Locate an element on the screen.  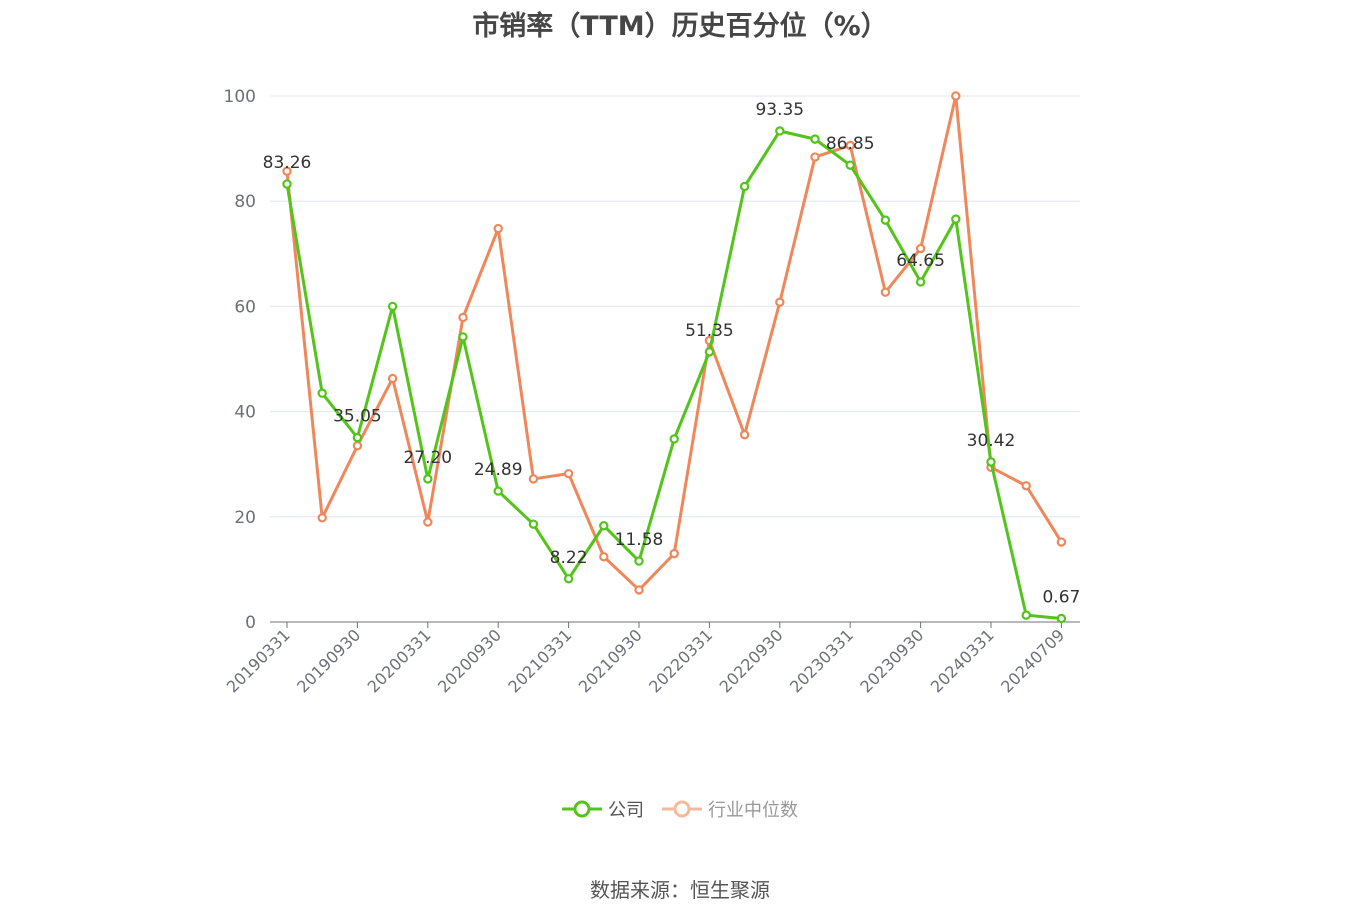
y-tick-label: 60 is located at coordinates (245, 307).